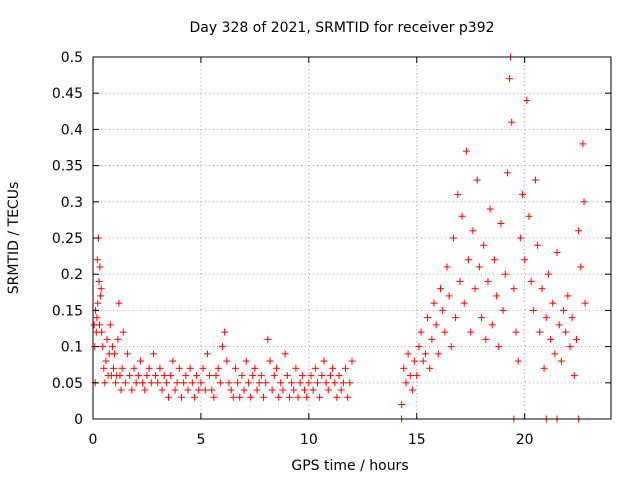 This screenshot has width=640, height=485. What do you see at coordinates (72, 348) in the screenshot?
I see `y-tick-label: 0.1` at bounding box center [72, 348].